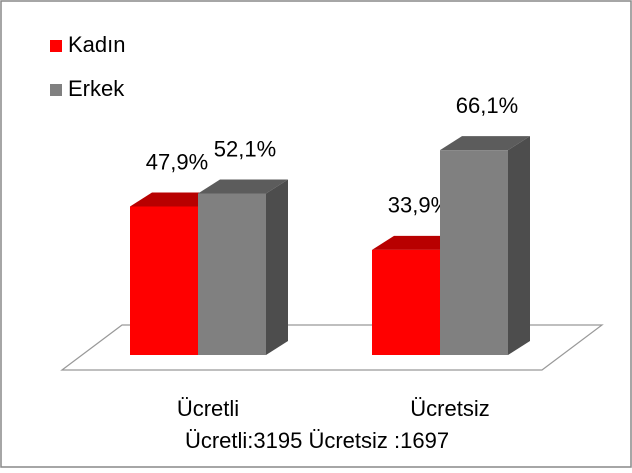 The image size is (632, 473). I want to click on data-label: 52,1%, so click(245, 148).